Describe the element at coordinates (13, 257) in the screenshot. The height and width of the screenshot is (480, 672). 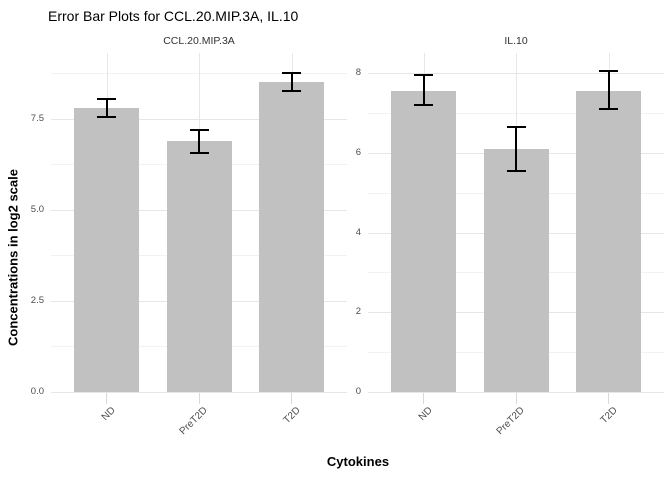
I see `y-axis-title: Concentrations in log2 scale` at that location.